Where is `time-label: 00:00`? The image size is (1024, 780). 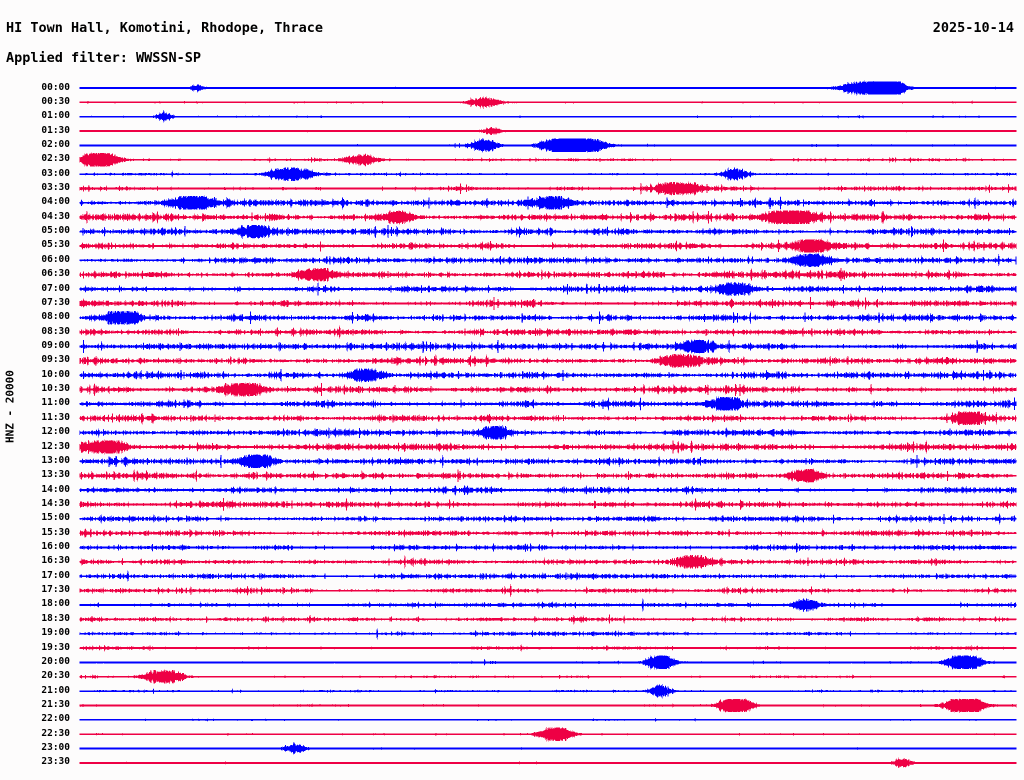
time-label: 00:00 is located at coordinates (55, 87).